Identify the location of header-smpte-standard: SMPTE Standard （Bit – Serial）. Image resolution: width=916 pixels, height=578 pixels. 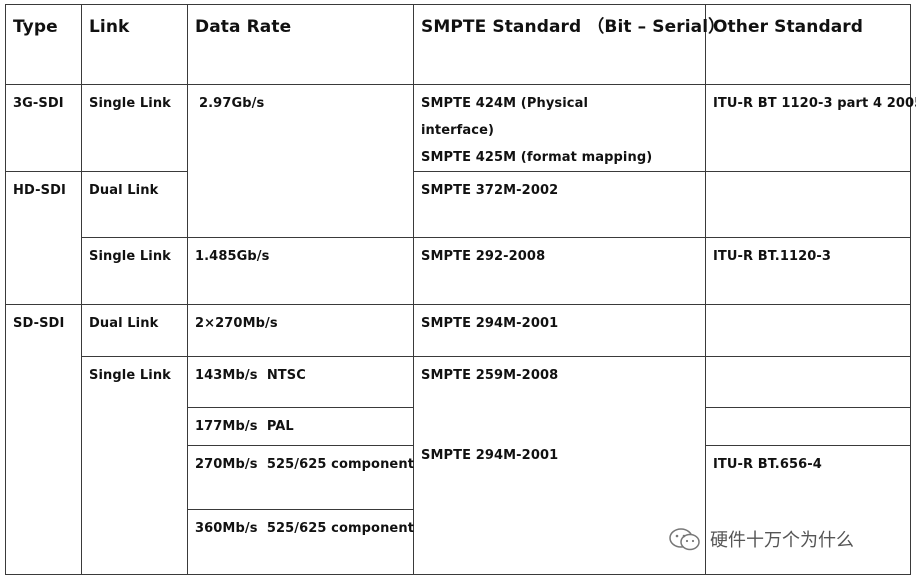
(573, 27).